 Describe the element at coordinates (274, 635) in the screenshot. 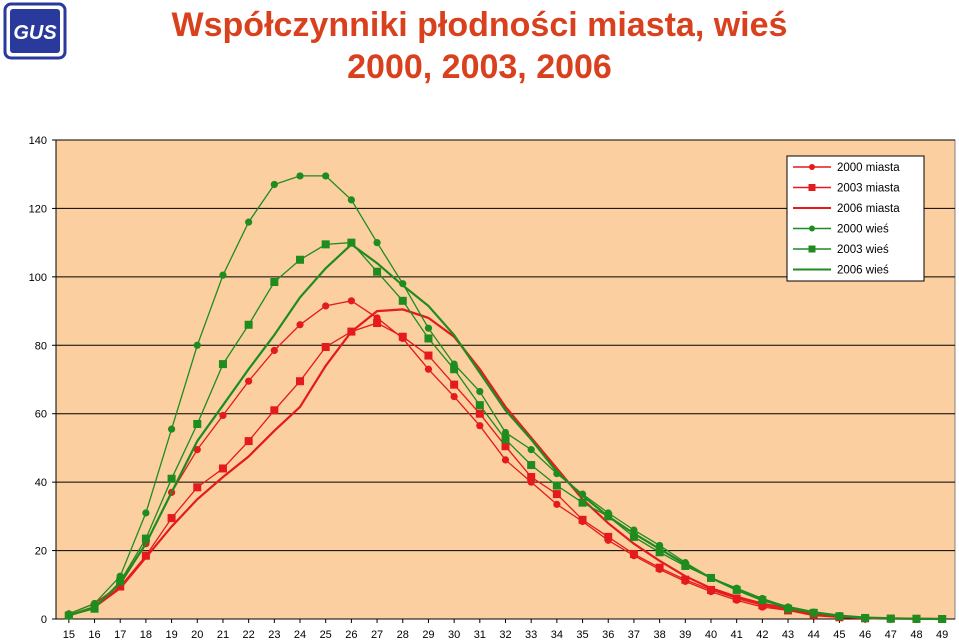

I see `x-tick-label: 23` at that location.